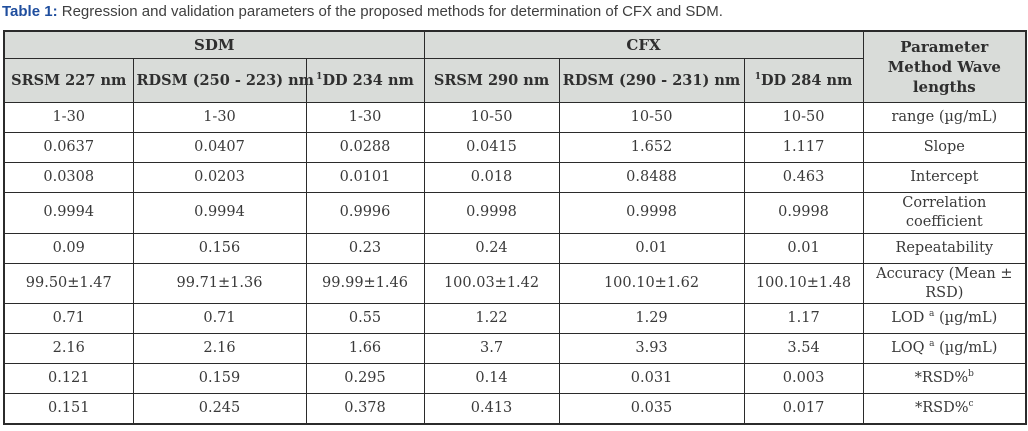  I want to click on table-row: 0.0637 0.0407 0.0288 0.0415 1.652 1.117 Slope, so click(515, 147).